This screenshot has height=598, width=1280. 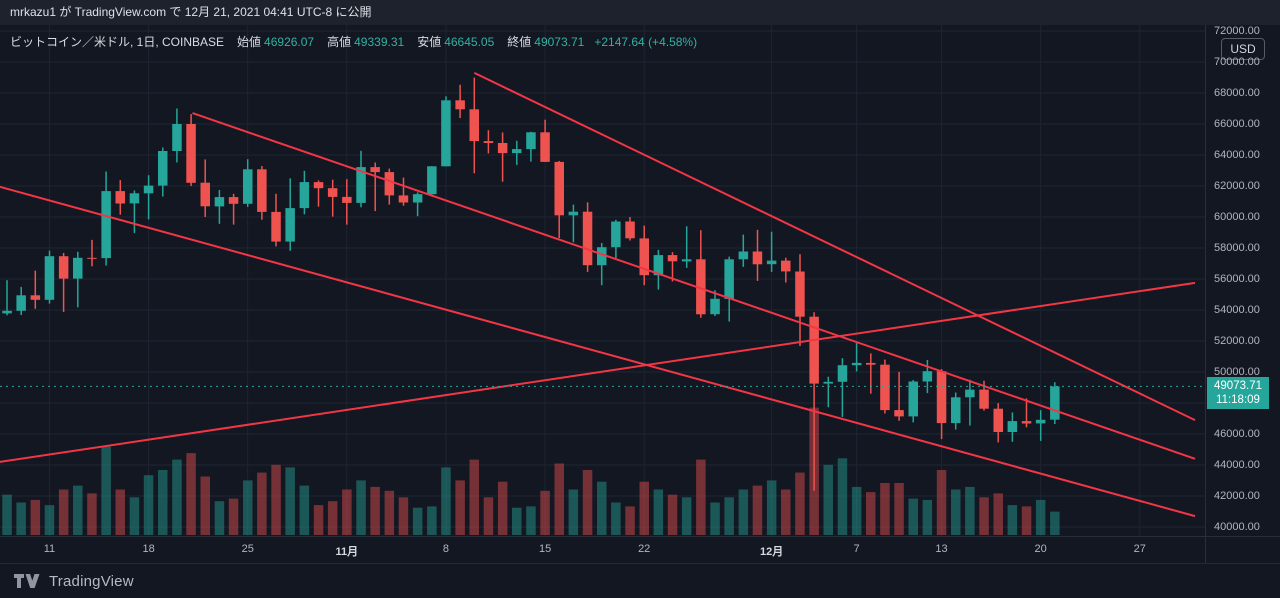 What do you see at coordinates (1238, 400) in the screenshot?
I see `bar-close-countdown: 11:18:09` at bounding box center [1238, 400].